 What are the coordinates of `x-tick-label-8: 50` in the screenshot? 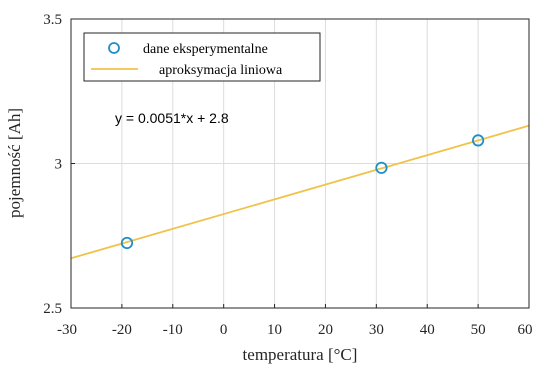 It's located at (478, 330).